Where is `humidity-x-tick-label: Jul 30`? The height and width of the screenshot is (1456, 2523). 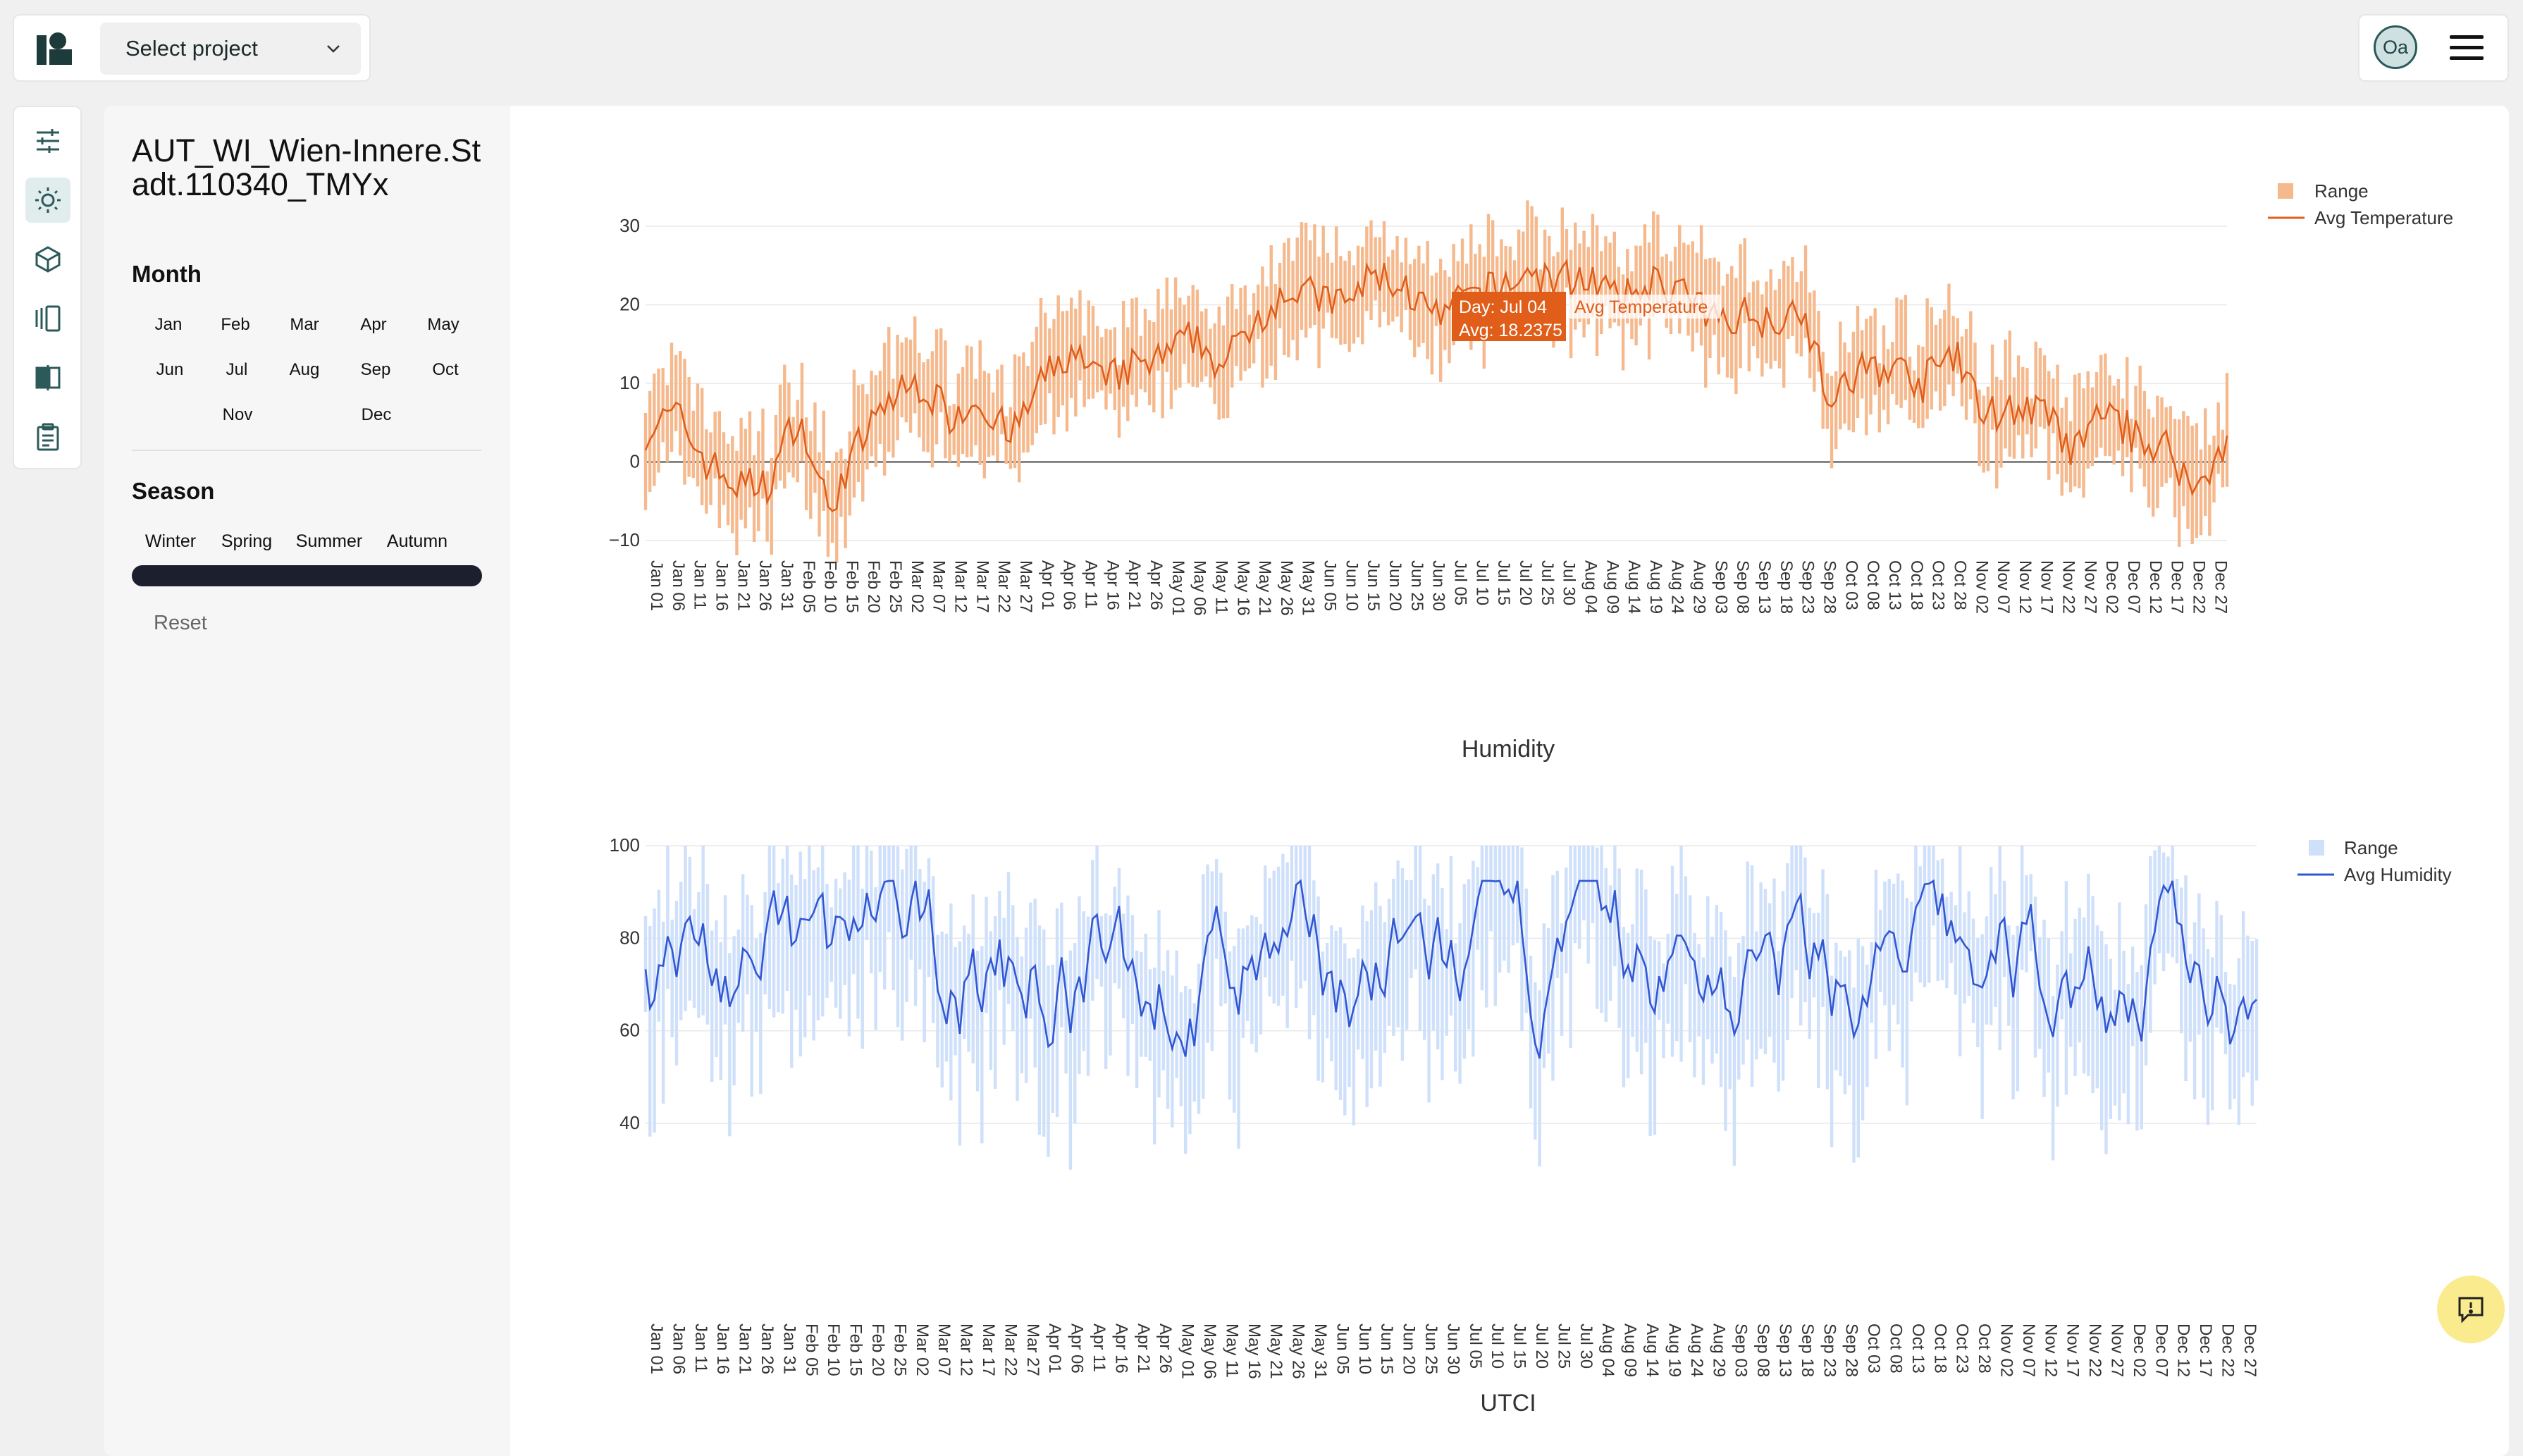
humidity-x-tick-label: Jul 30 is located at coordinates (1586, 1346).